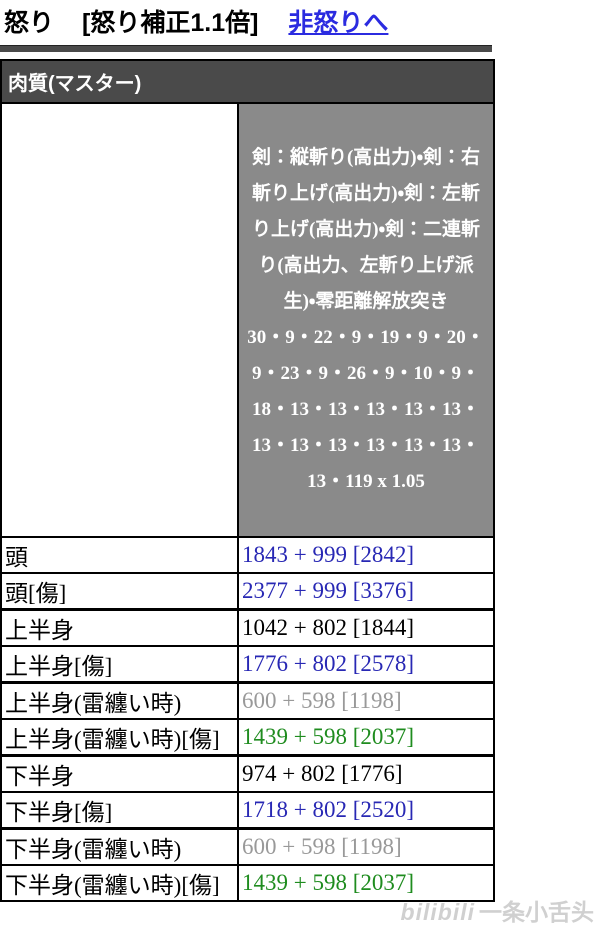 This screenshot has width=600, height=929. Describe the element at coordinates (119, 773) in the screenshot. I see `body-part-label: 下半身` at that location.